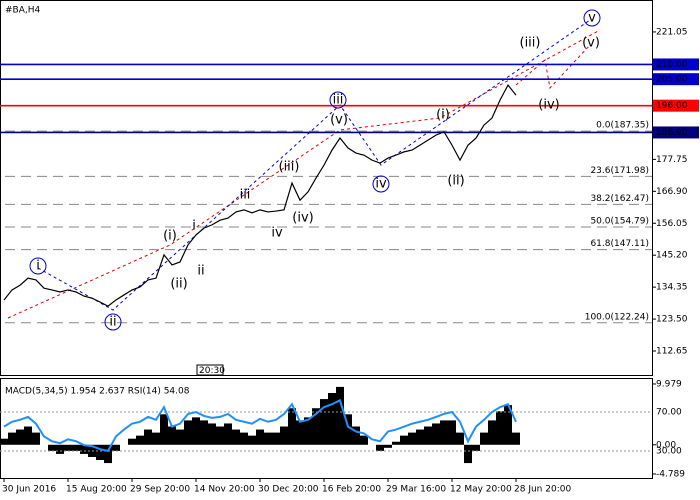 Image resolution: width=700 pixels, height=500 pixels. What do you see at coordinates (669, 413) in the screenshot?
I see `rsi-tick-label: 70.00` at bounding box center [669, 413].